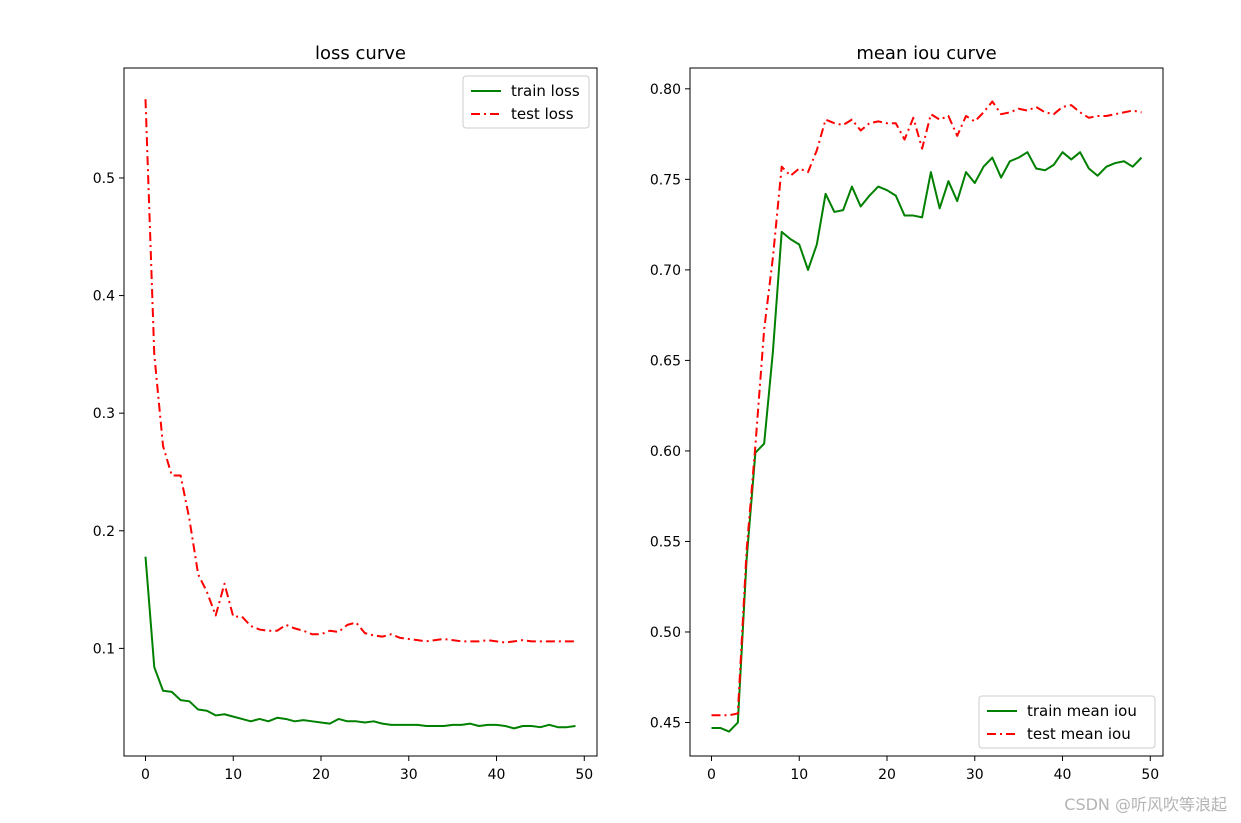 This screenshot has height=823, width=1241. I want to click on y-tick-label: 0.2, so click(104, 532).